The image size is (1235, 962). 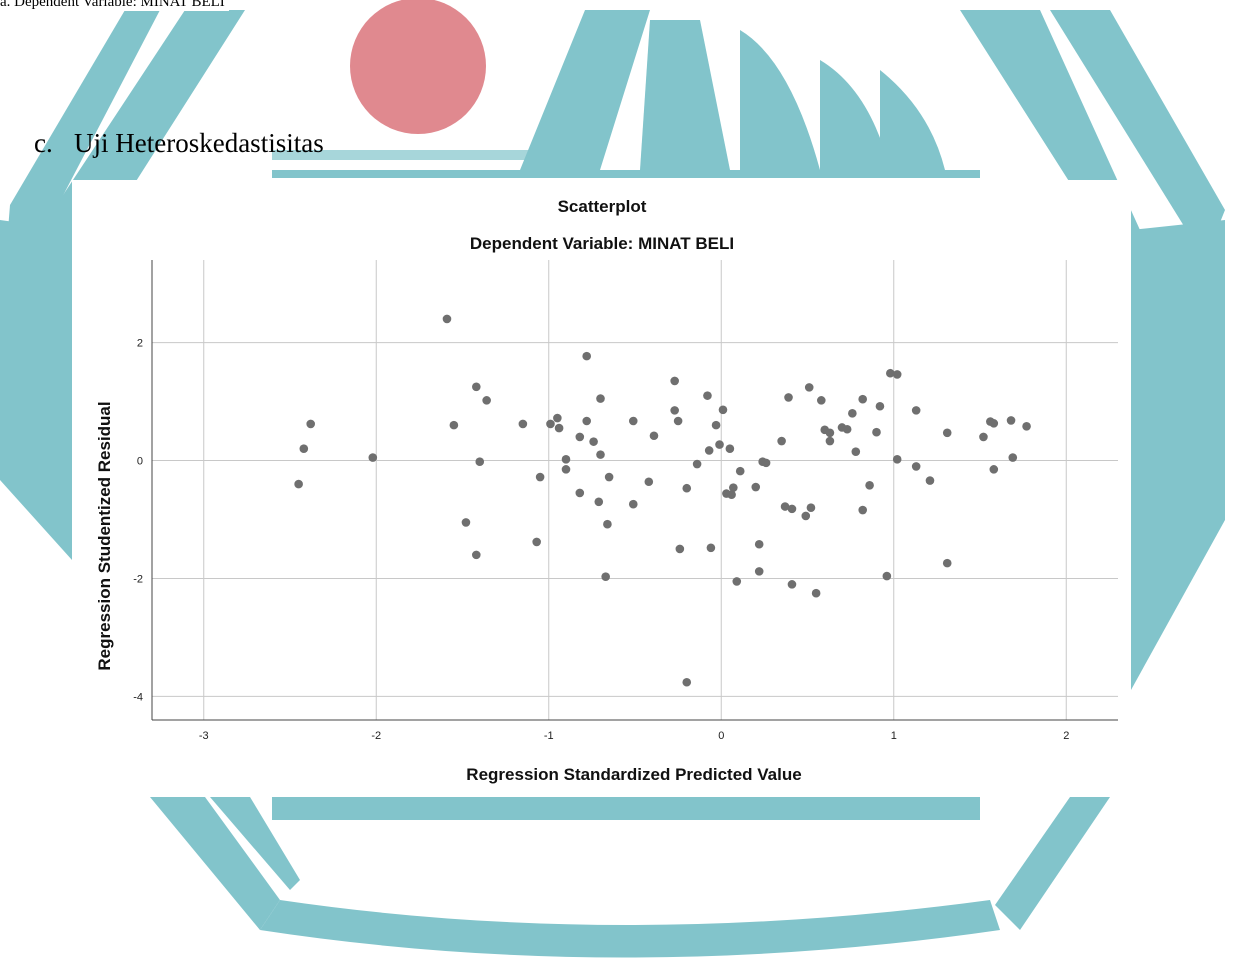 What do you see at coordinates (1178, 455) in the screenshot?
I see `watermark-right-side-band` at bounding box center [1178, 455].